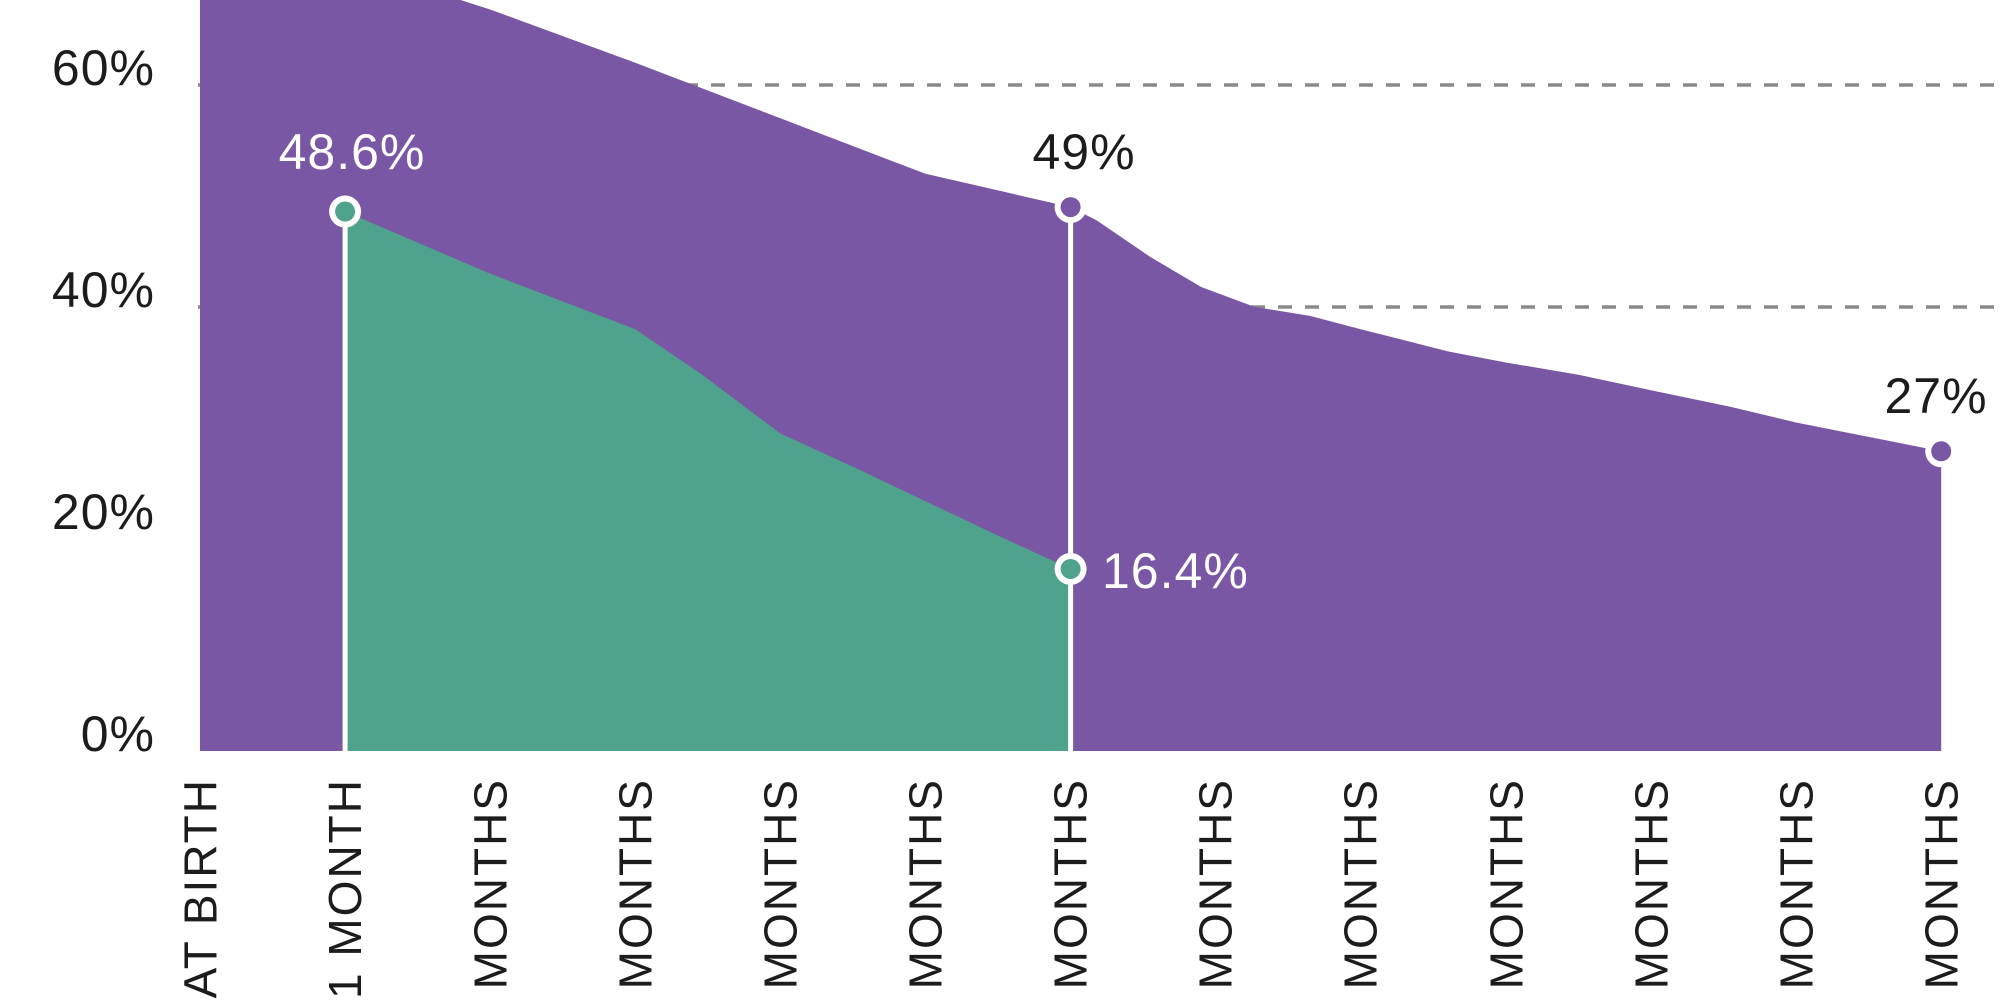 The height and width of the screenshot is (1000, 2000). Describe the element at coordinates (1651, 884) in the screenshot. I see `x-axis-label-month-10: MONTHS` at that location.